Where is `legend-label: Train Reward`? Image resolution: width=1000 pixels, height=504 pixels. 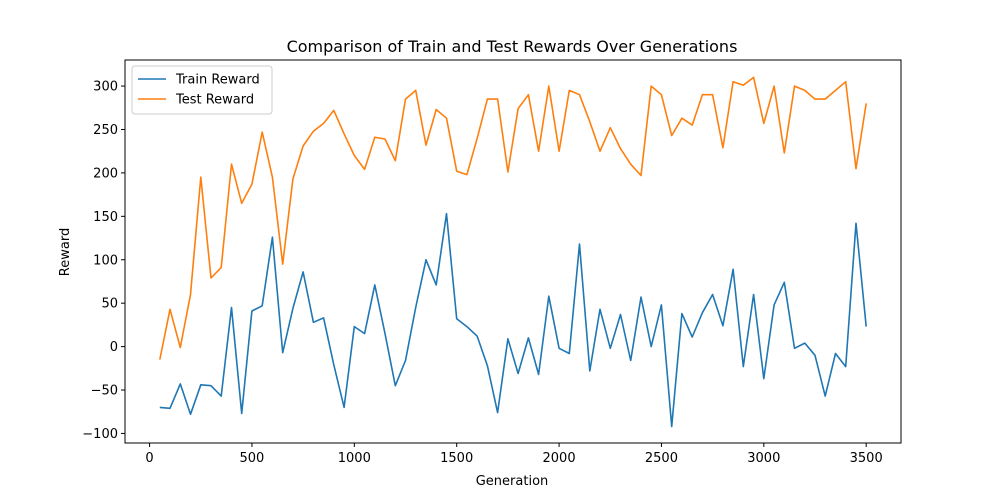 legend-label: Train Reward is located at coordinates (217, 80).